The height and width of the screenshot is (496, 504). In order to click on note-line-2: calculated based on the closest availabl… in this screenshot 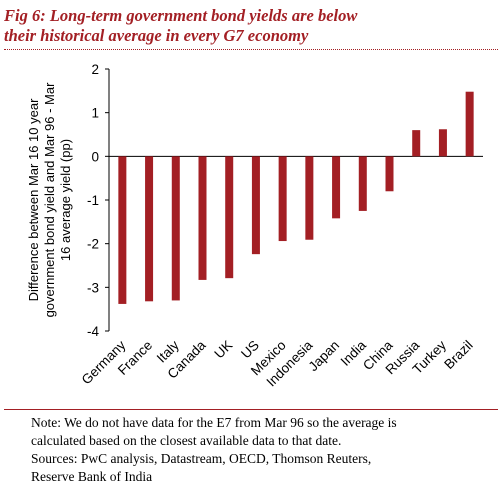, I will do `click(186, 440)`.